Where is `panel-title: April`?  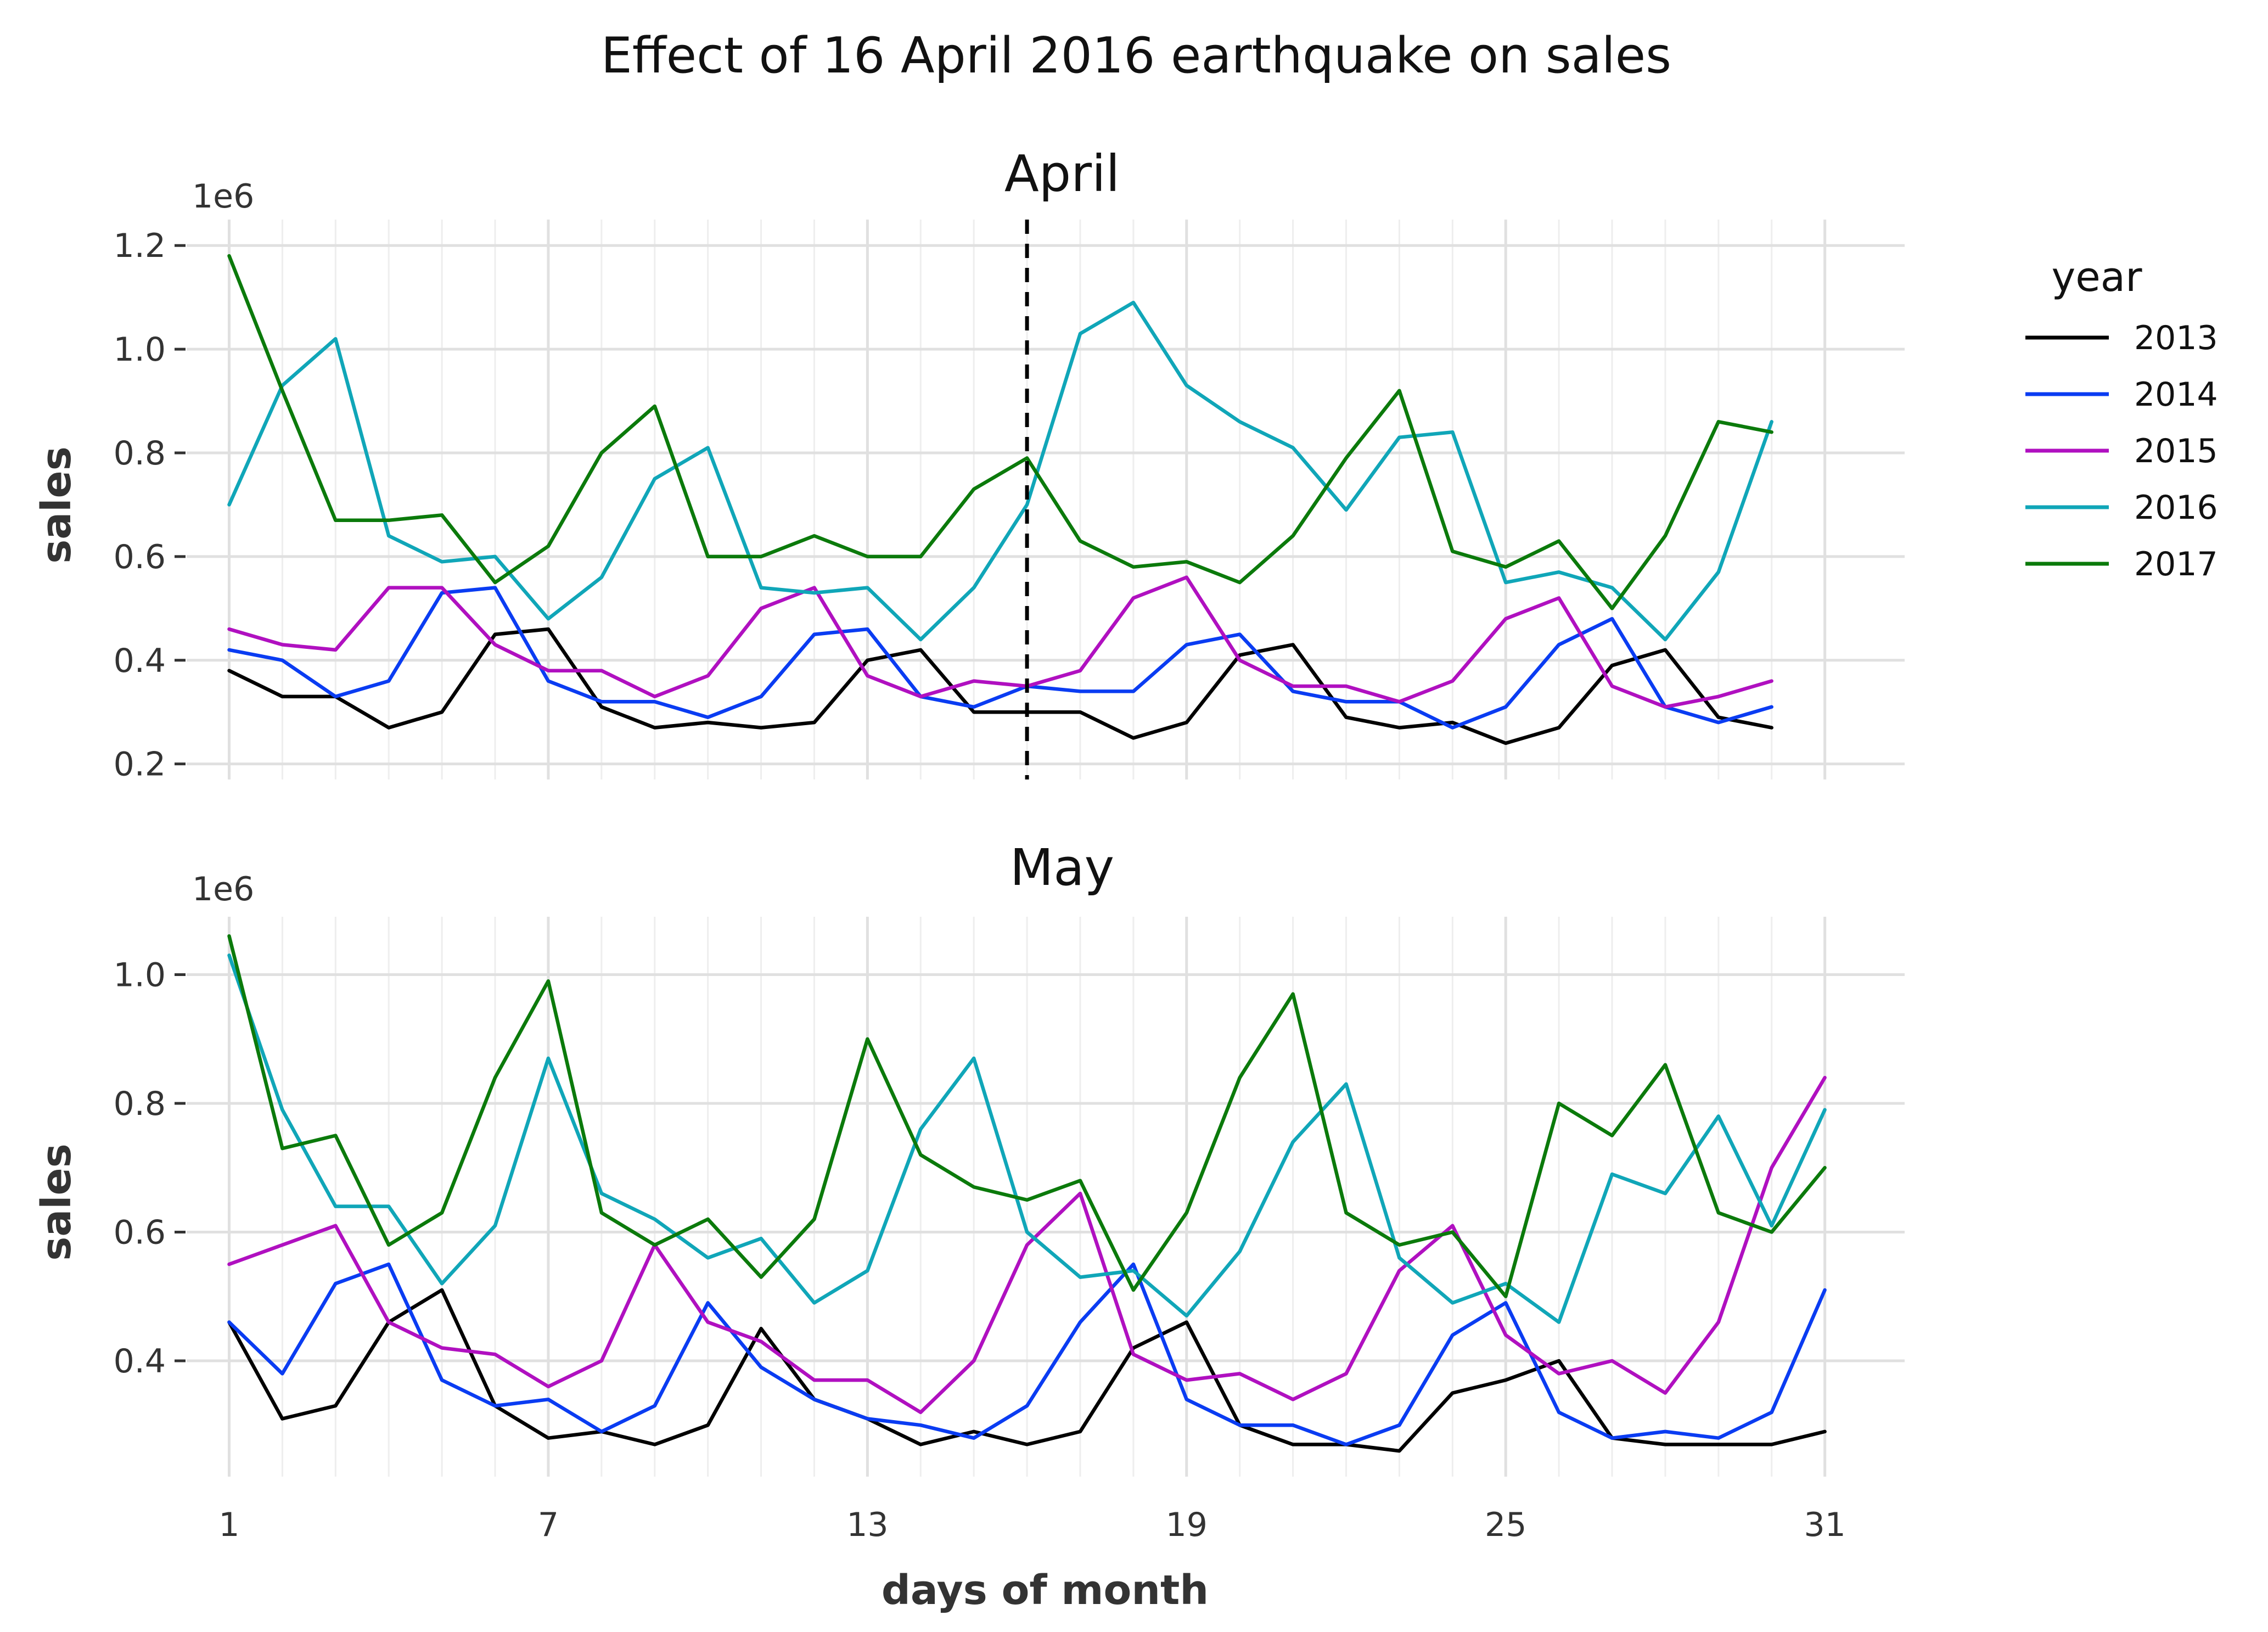
panel-title: April is located at coordinates (1062, 173).